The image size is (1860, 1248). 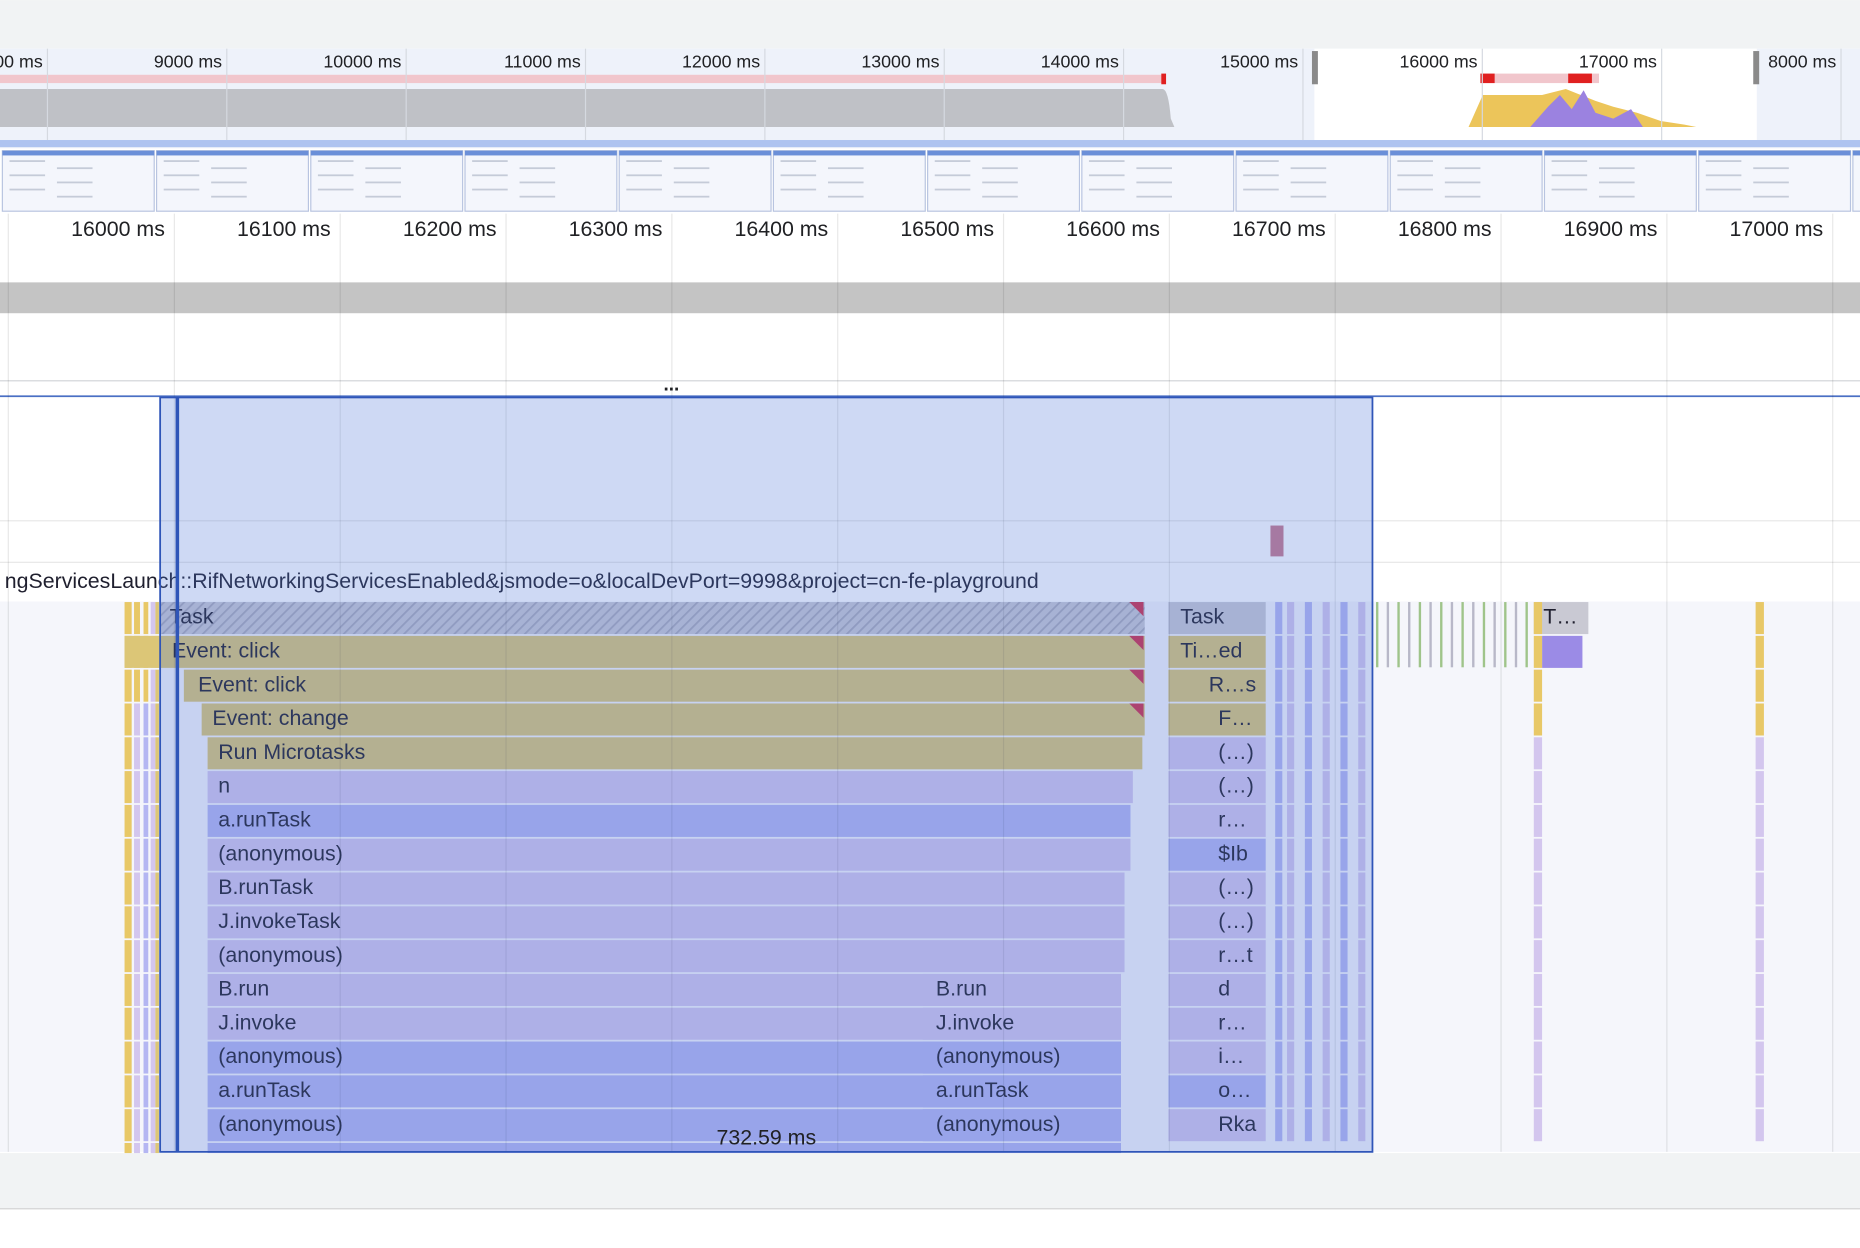 What do you see at coordinates (975, 1022) in the screenshot?
I see `flame-label: J.invoke` at bounding box center [975, 1022].